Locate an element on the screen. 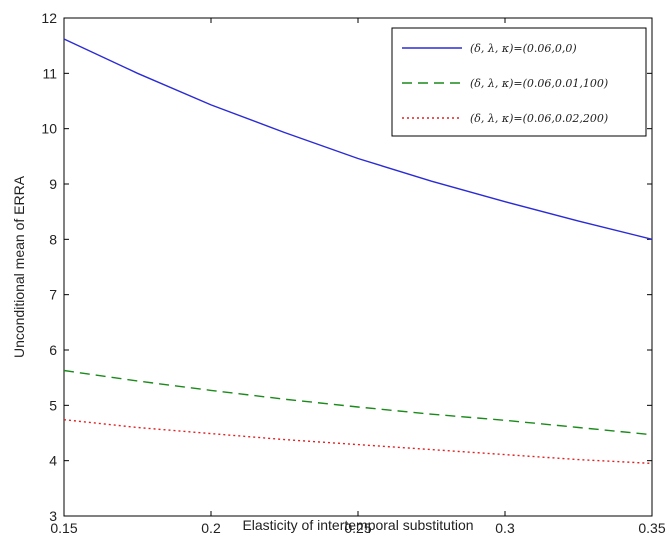  legend-label-3: (δ, λ, κ)=(0.06,0.02,200) is located at coordinates (539, 118).